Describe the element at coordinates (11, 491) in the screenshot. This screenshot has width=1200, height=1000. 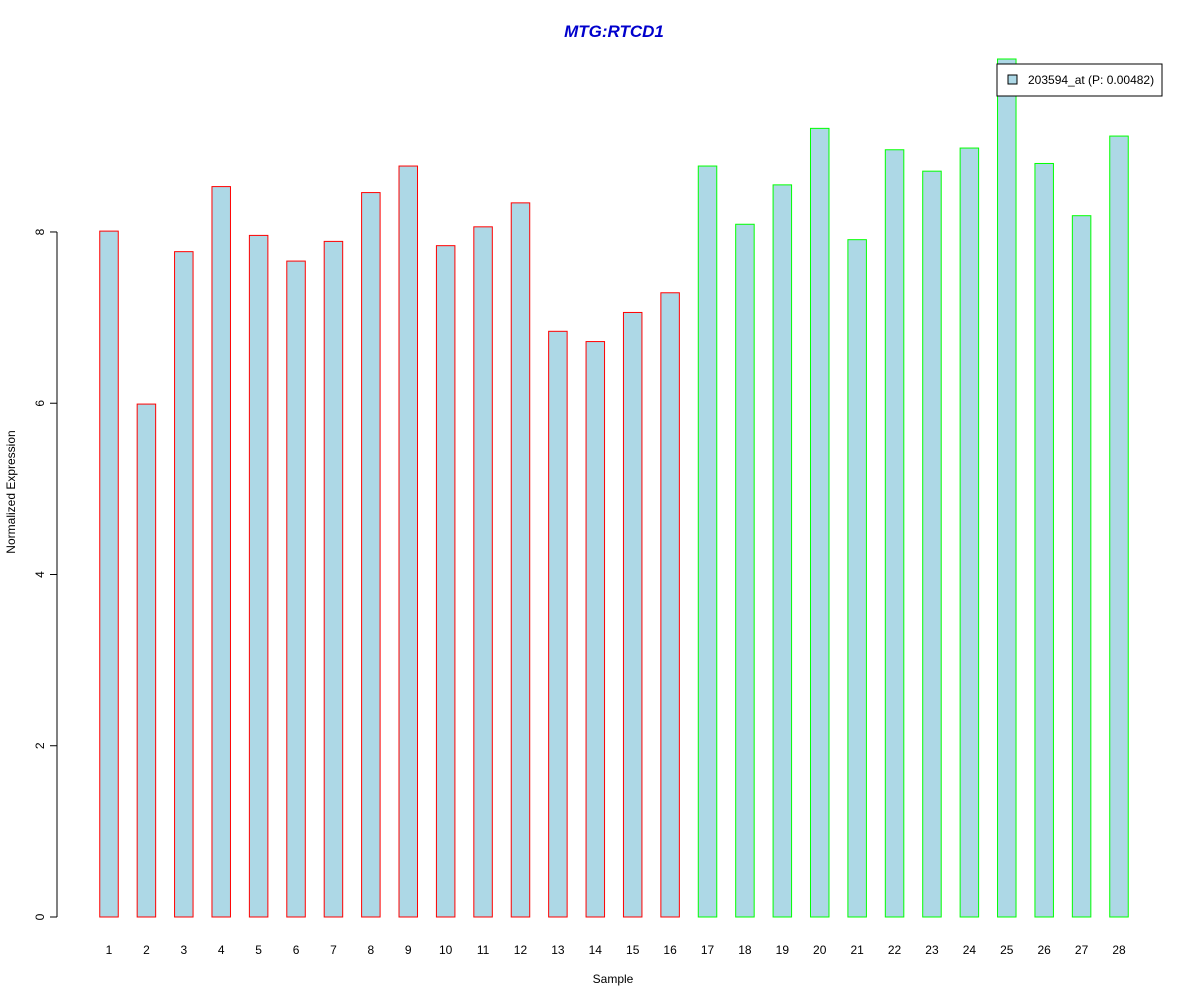
I see `y-axis-title: Normalized Expression` at that location.